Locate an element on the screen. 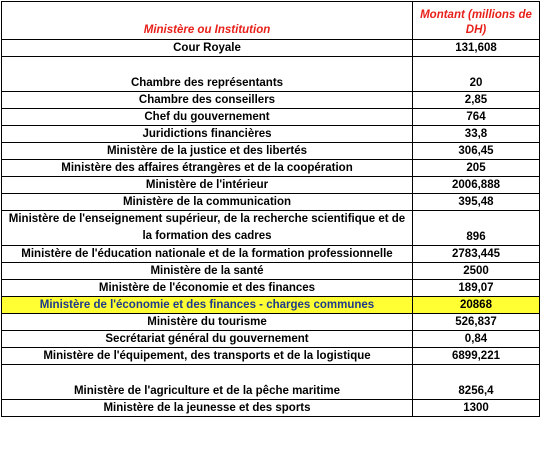  row-amount: 131,608 is located at coordinates (476, 48).